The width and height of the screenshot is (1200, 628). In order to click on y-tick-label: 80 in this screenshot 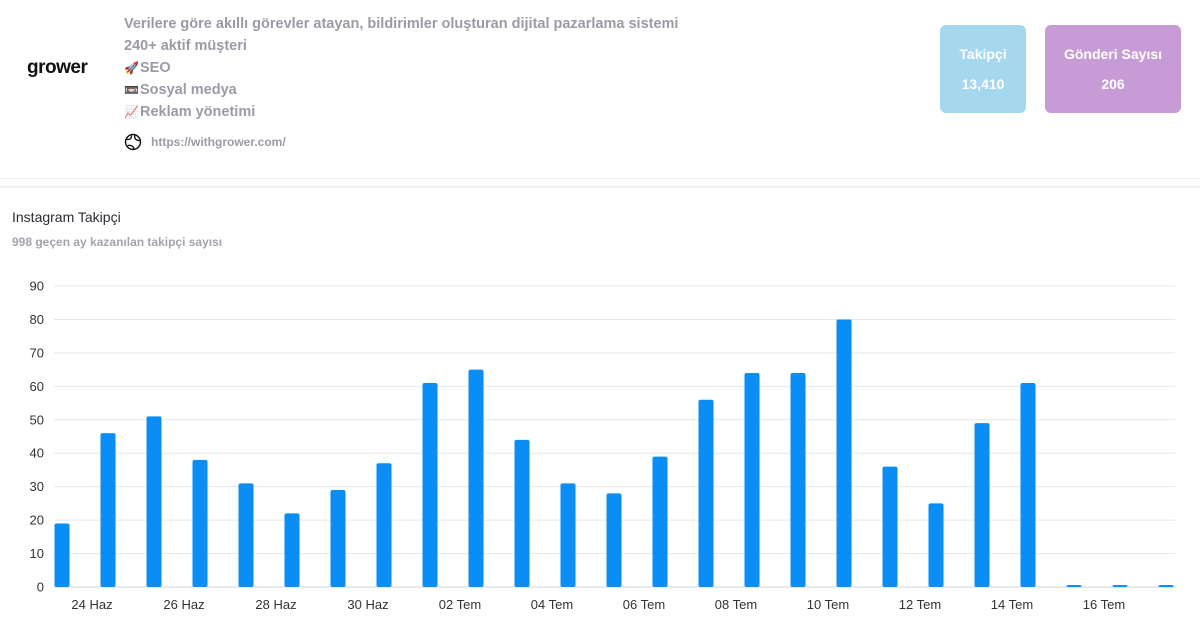, I will do `click(37, 319)`.